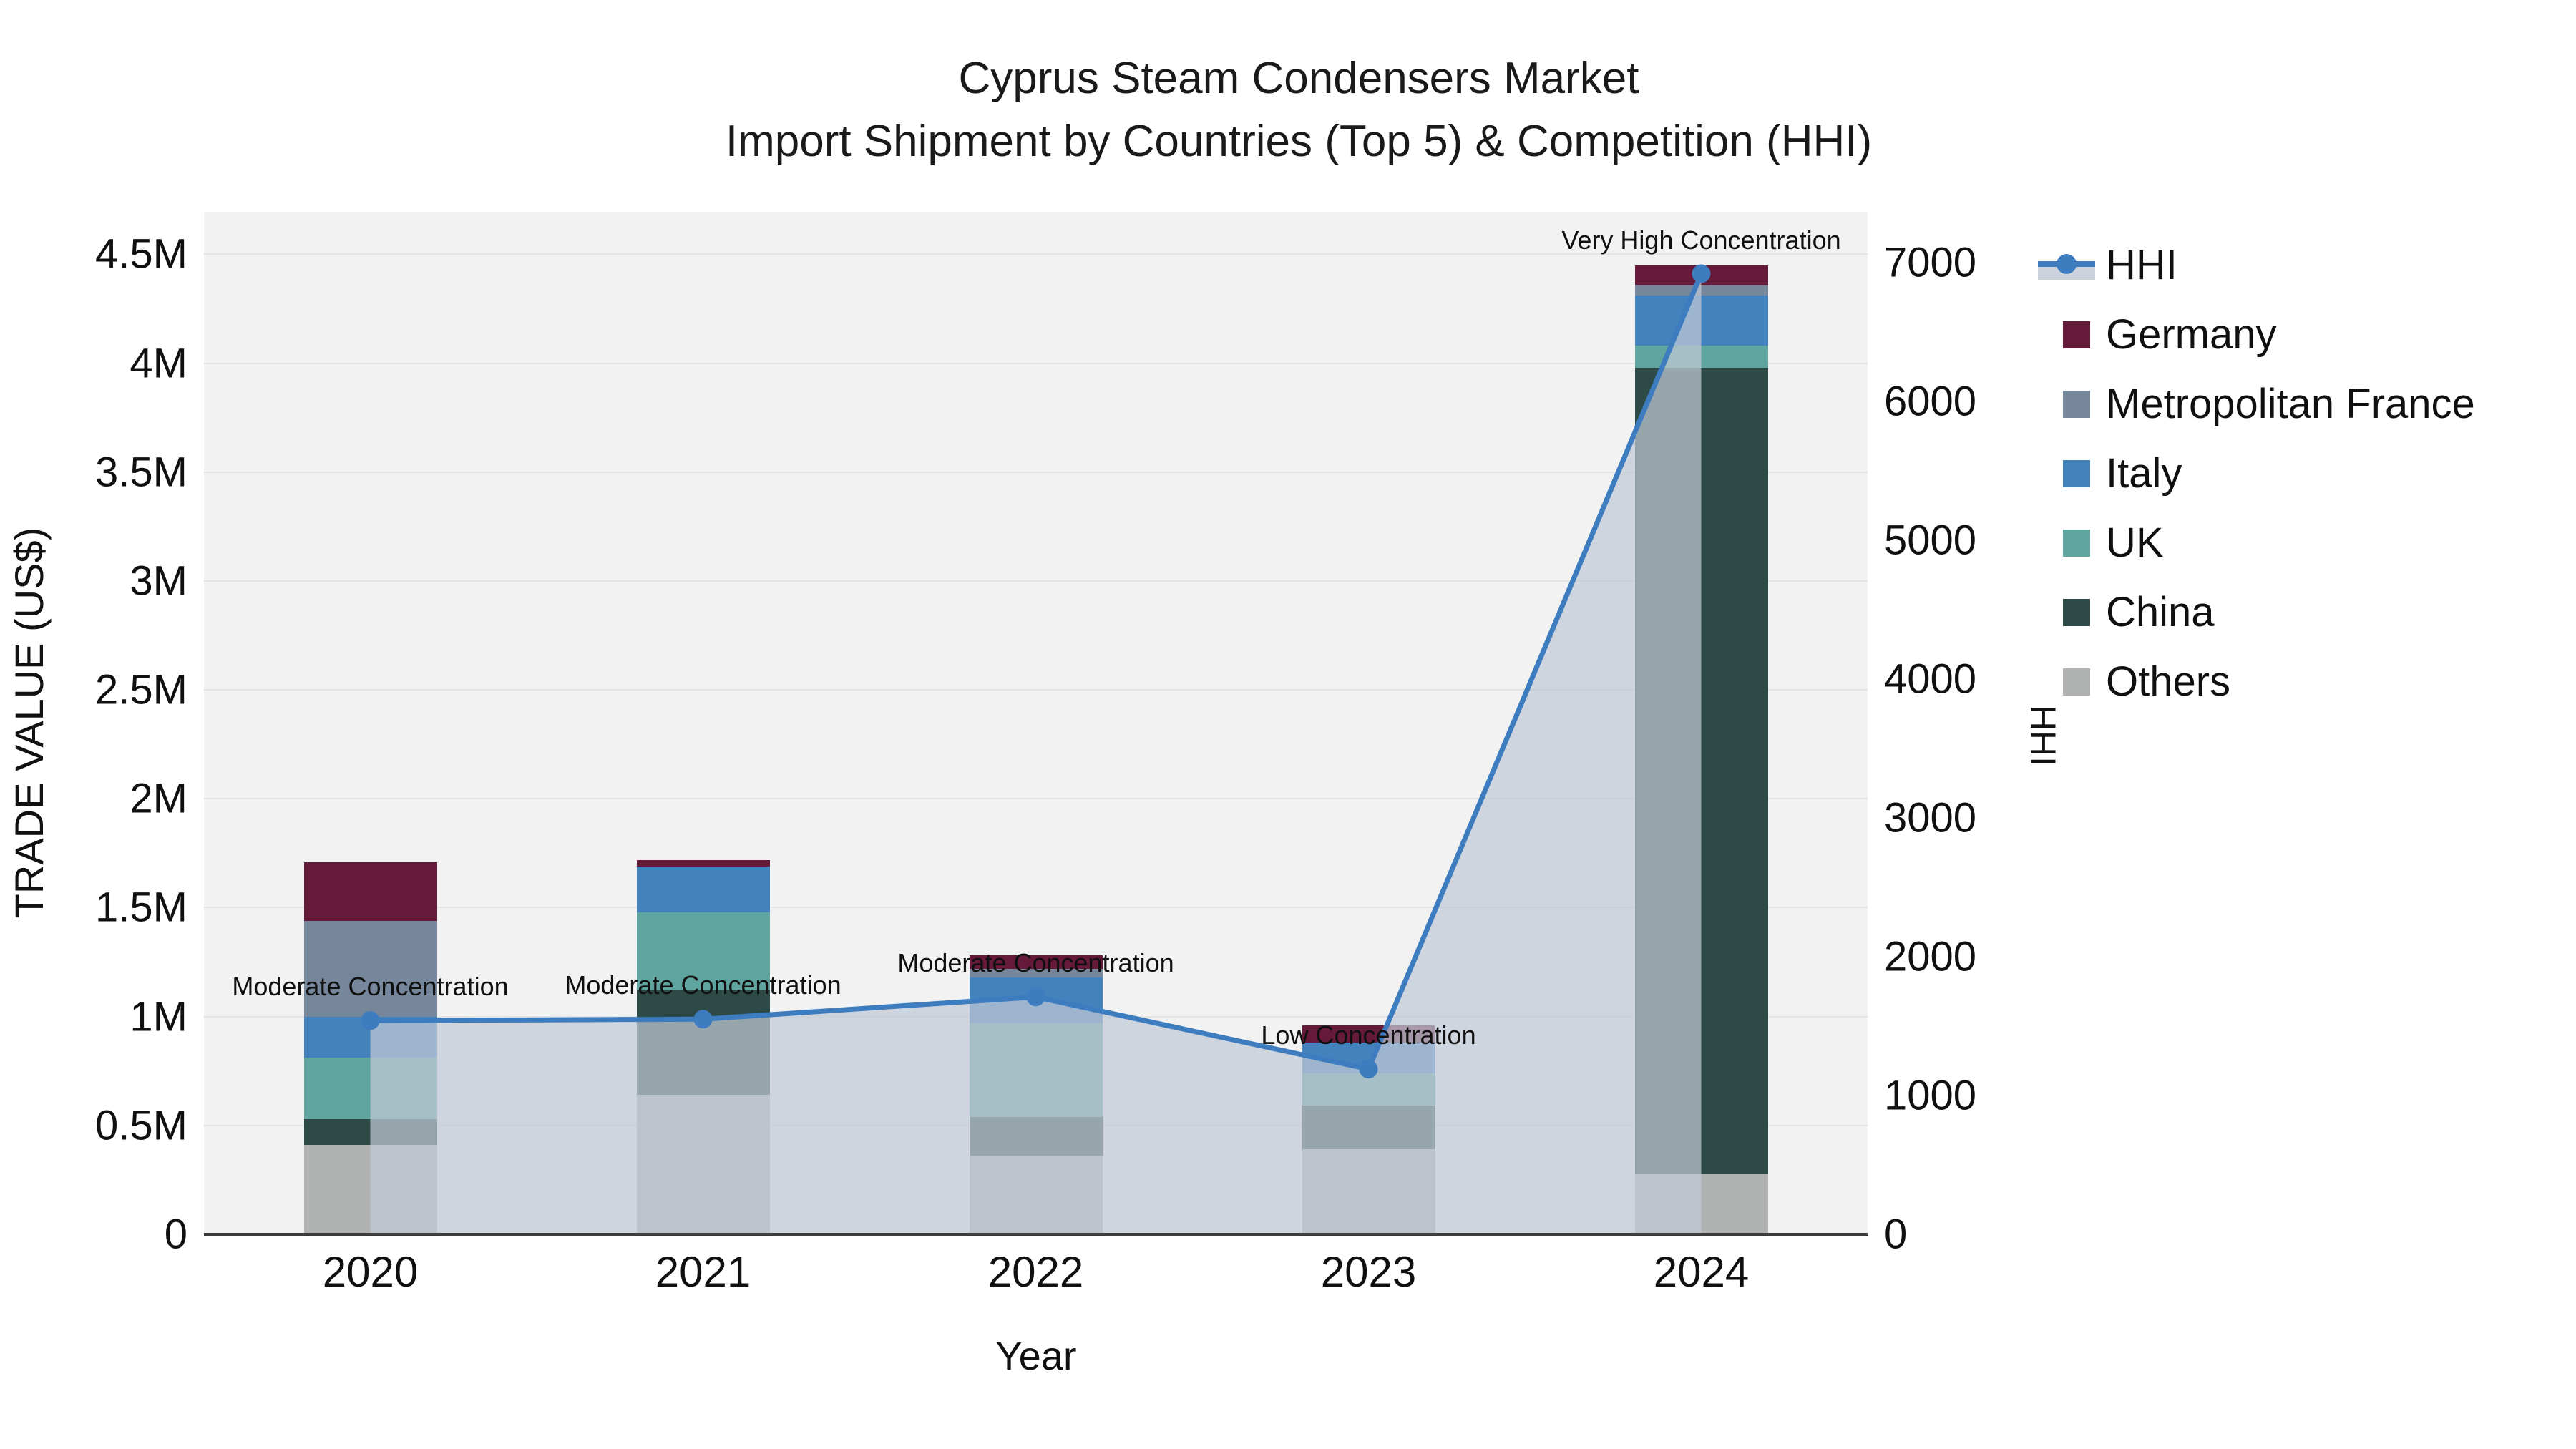 The height and width of the screenshot is (1449, 2576). Describe the element at coordinates (703, 1019) in the screenshot. I see `hhi-point-2021` at that location.